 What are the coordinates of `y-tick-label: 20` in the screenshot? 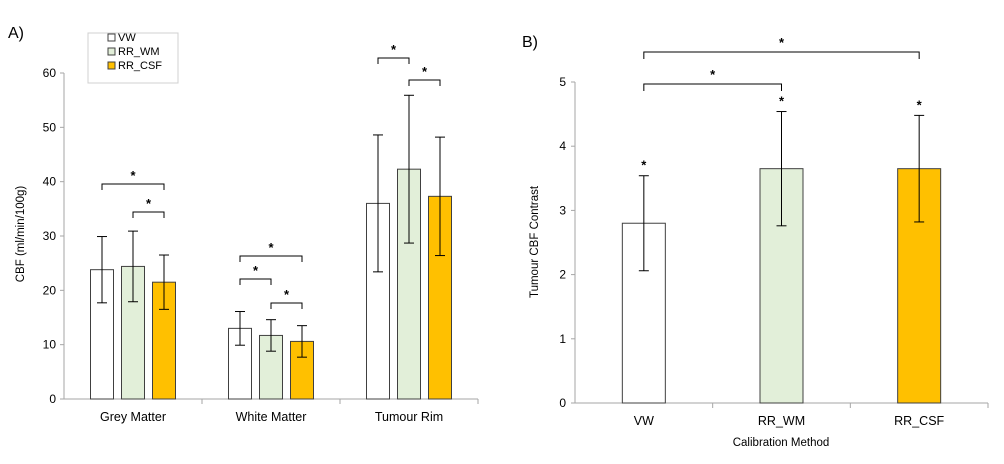 It's located at (50, 290).